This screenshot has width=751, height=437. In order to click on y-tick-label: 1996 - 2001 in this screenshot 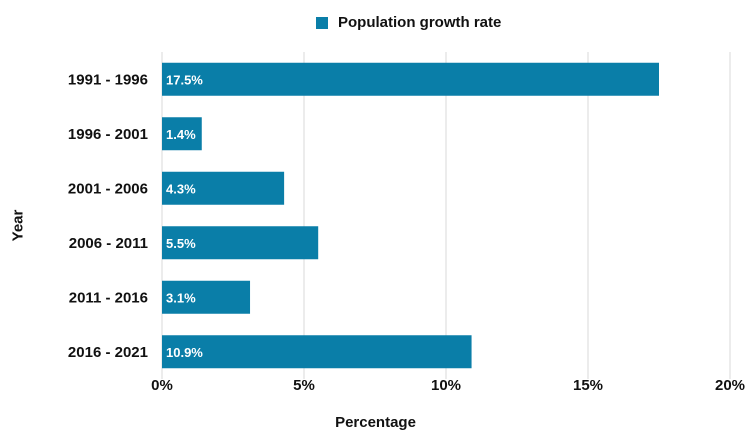, I will do `click(108, 134)`.